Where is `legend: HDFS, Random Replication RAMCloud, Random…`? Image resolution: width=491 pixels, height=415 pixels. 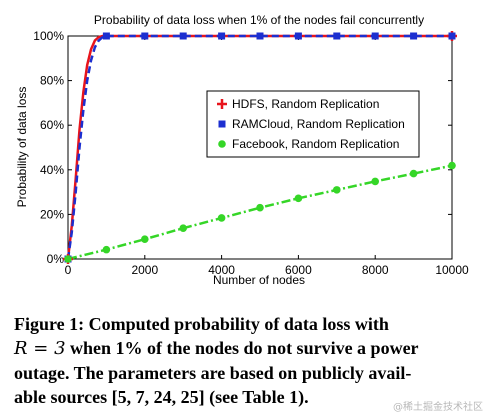 legend: HDFS, Random Replication RAMCloud, Random… is located at coordinates (313, 124).